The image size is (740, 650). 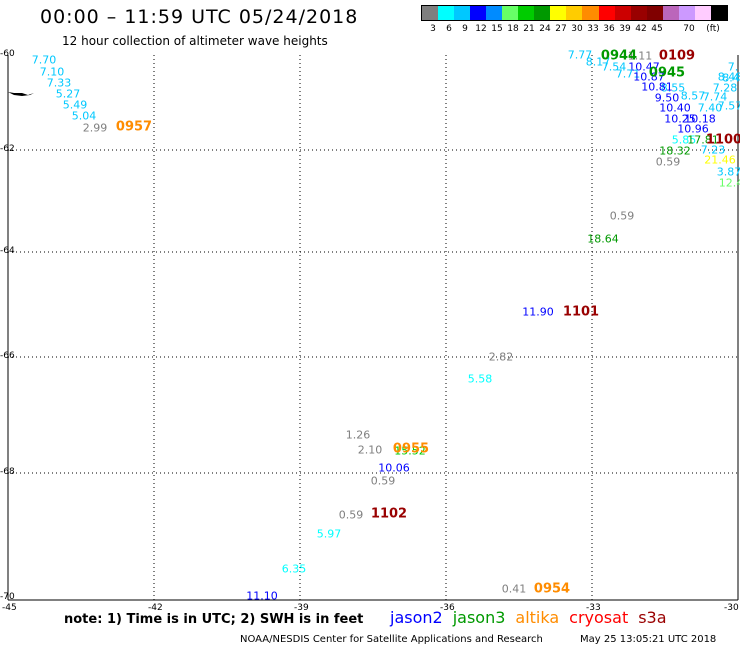 What do you see at coordinates (700, 119) in the screenshot?
I see `wave-height-label: 10.18` at bounding box center [700, 119].